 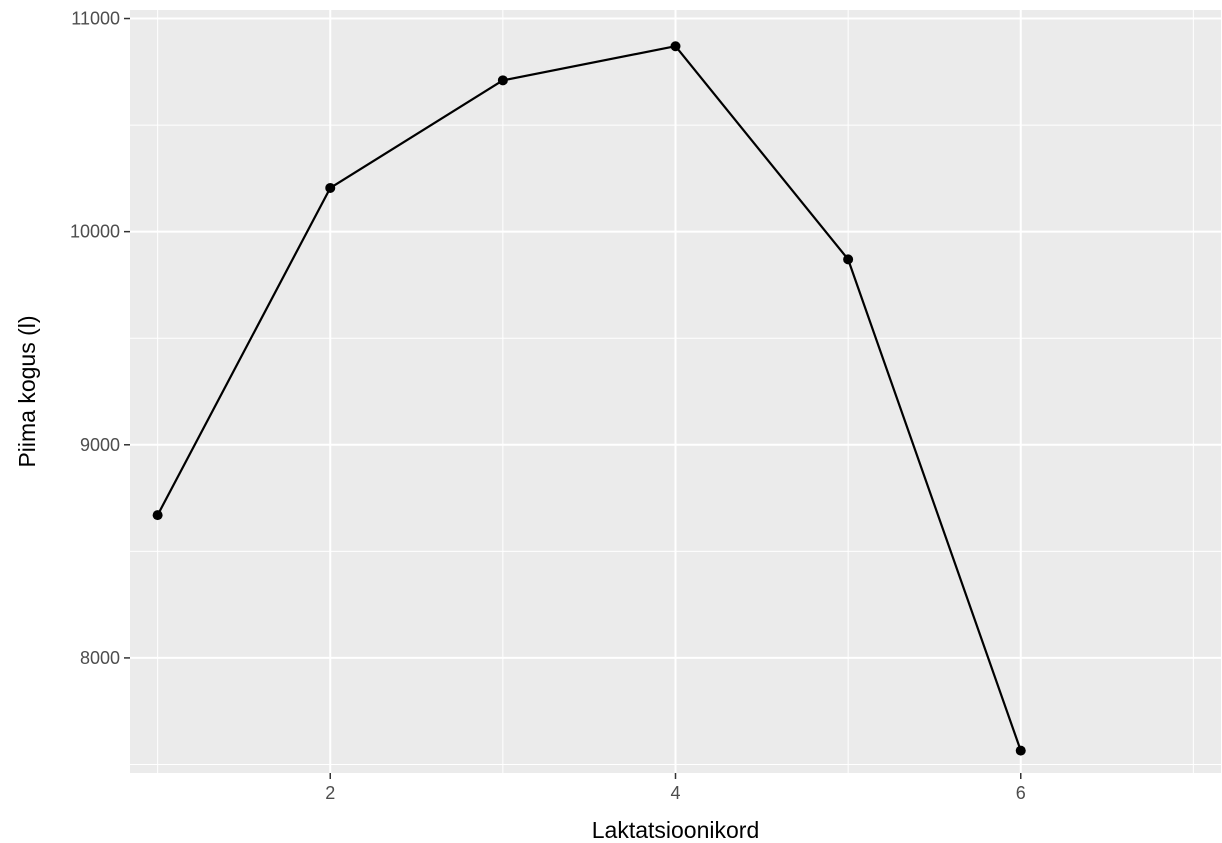 What do you see at coordinates (95, 19) in the screenshot?
I see `y-tick-label: 11000` at bounding box center [95, 19].